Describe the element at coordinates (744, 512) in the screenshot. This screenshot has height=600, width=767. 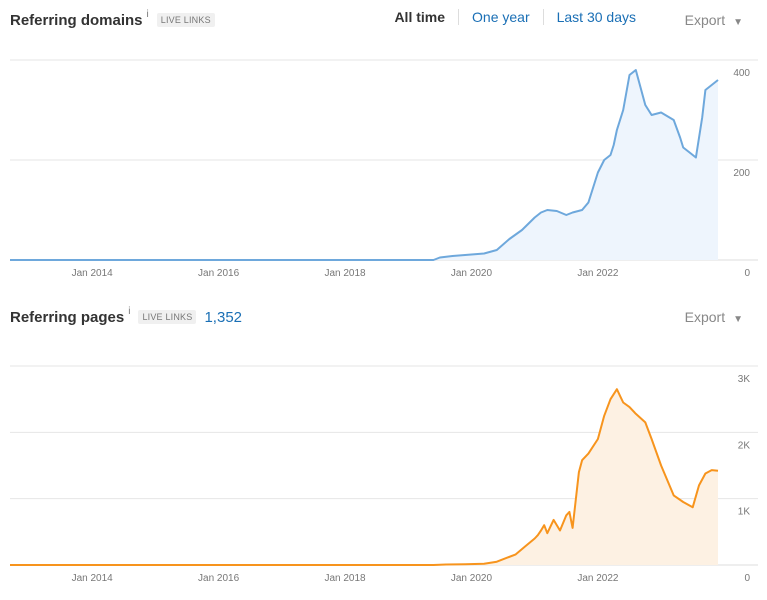
I see `y-tick-label: 1K` at that location.